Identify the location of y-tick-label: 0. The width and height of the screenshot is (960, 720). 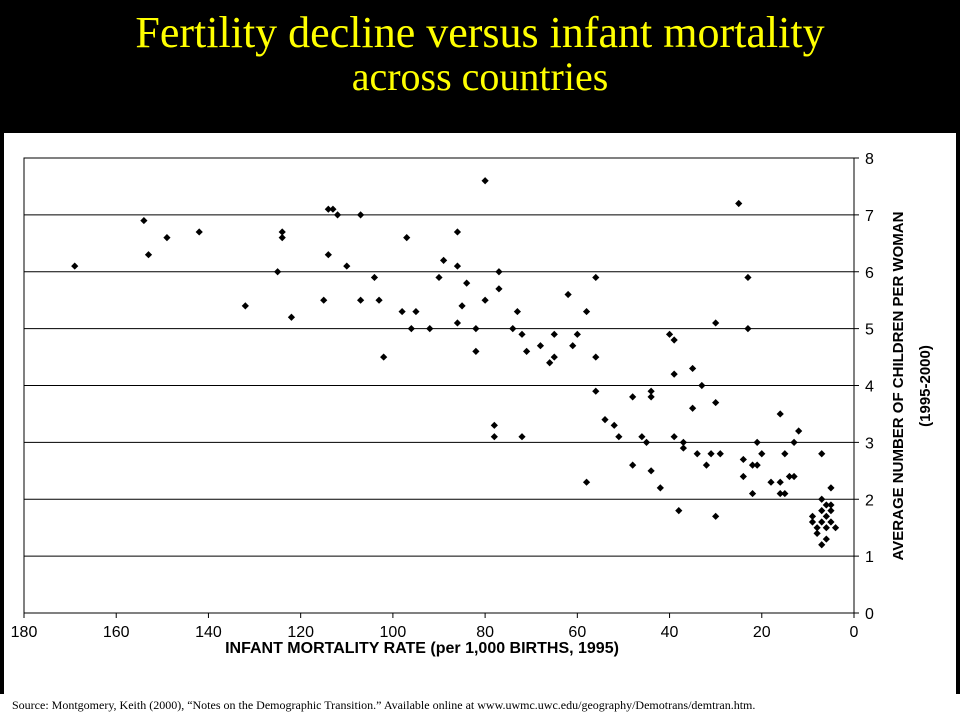
(869, 614).